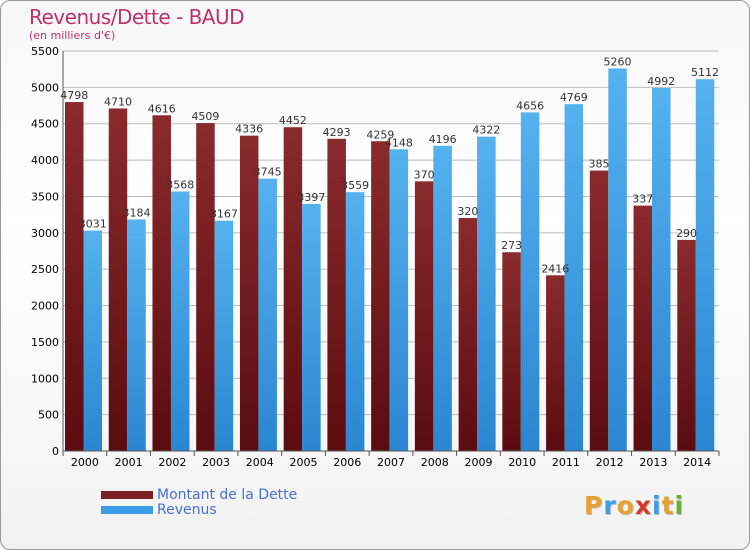 This screenshot has width=750, height=550. What do you see at coordinates (443, 139) in the screenshot?
I see `value-label-revenus: 4196` at bounding box center [443, 139].